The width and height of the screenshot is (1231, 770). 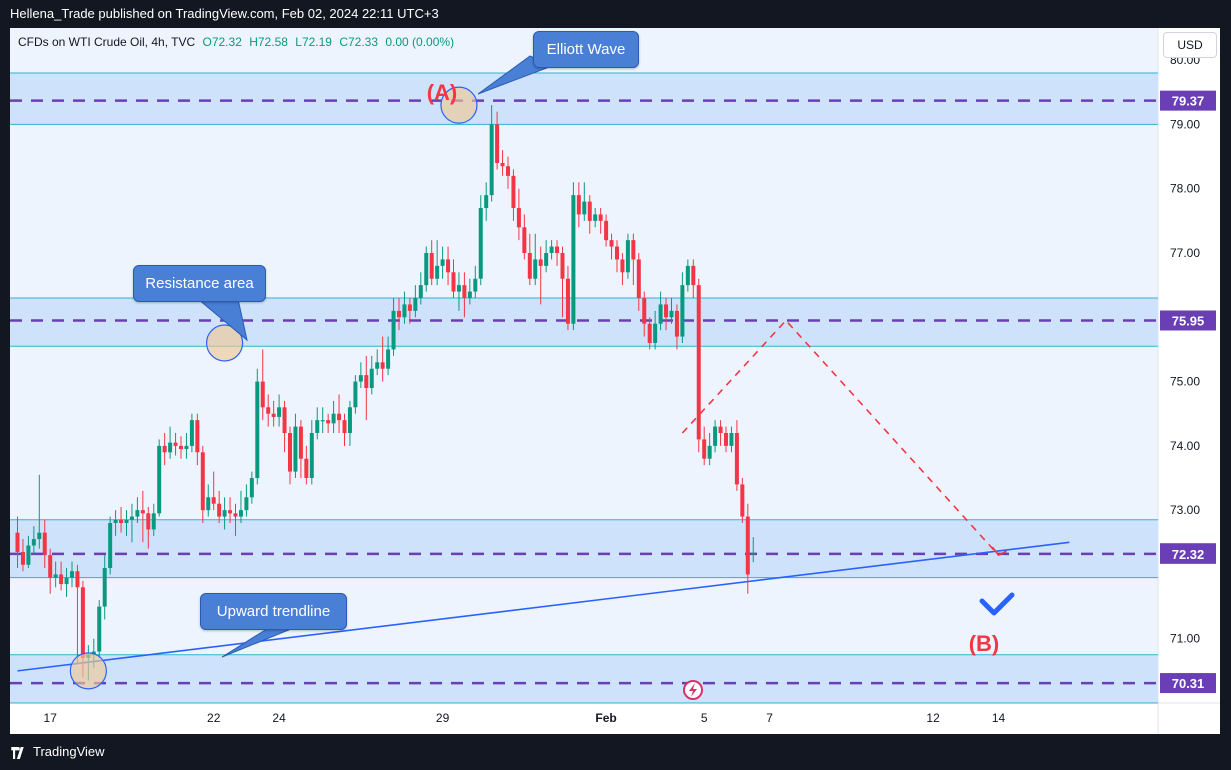 I want to click on footer-brand: TradingView, so click(x=57, y=752).